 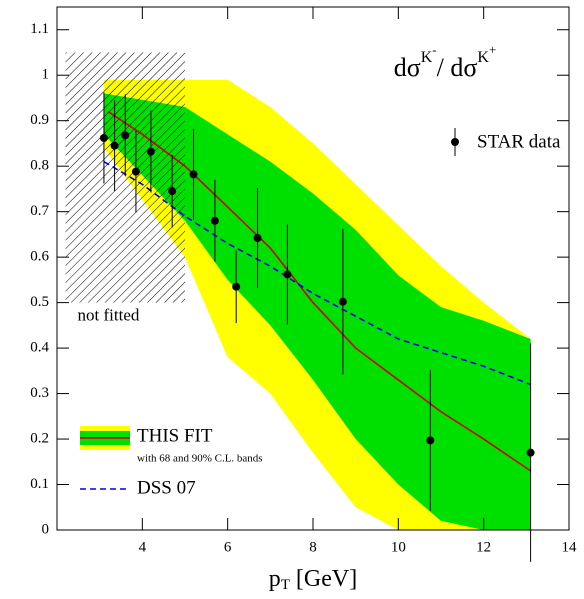 I want to click on x-tick-label: 12, so click(x=483, y=547).